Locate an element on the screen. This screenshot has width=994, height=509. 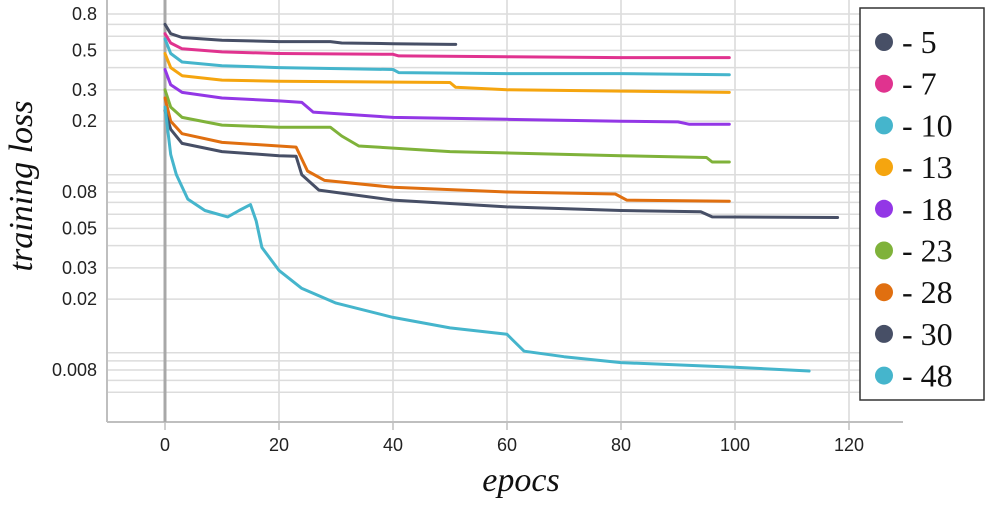
legend-label: - 7 is located at coordinates (919, 84).